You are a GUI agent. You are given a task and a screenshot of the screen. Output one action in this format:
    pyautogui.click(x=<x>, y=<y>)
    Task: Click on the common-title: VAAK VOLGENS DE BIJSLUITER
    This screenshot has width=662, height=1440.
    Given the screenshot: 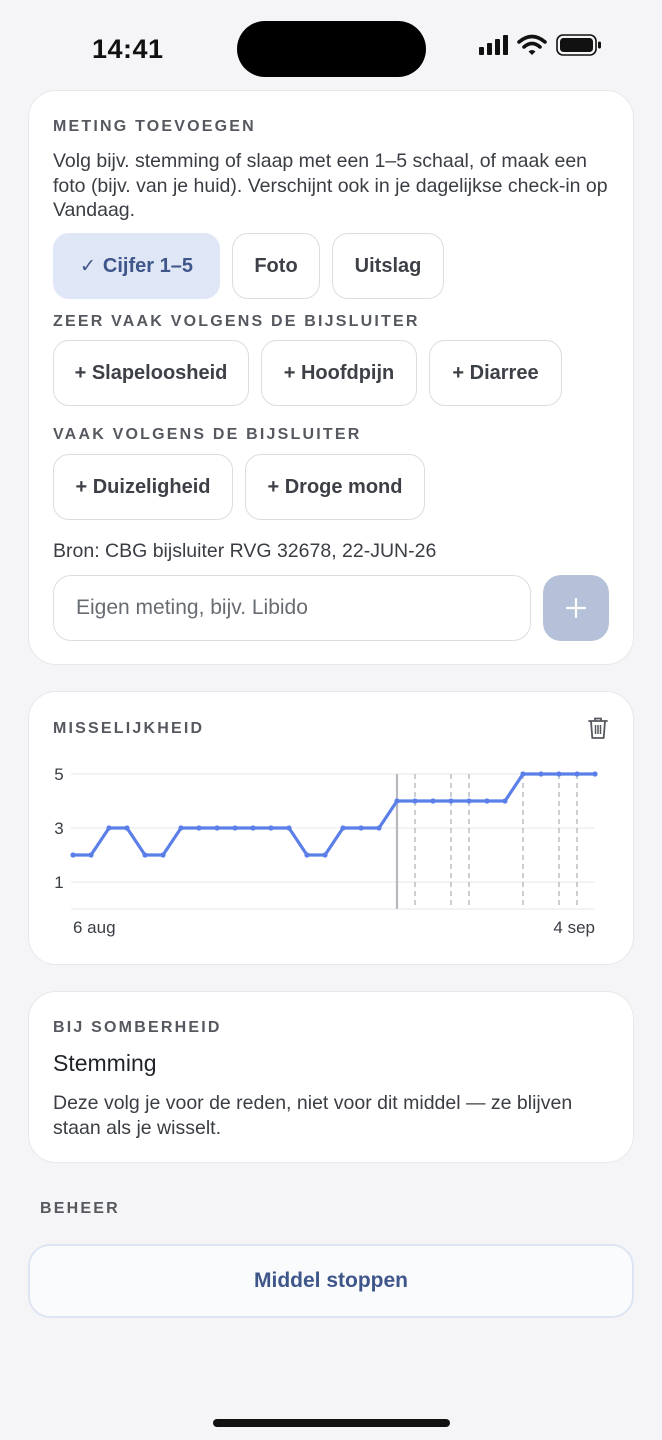 What is the action you would take?
    pyautogui.click(x=207, y=434)
    